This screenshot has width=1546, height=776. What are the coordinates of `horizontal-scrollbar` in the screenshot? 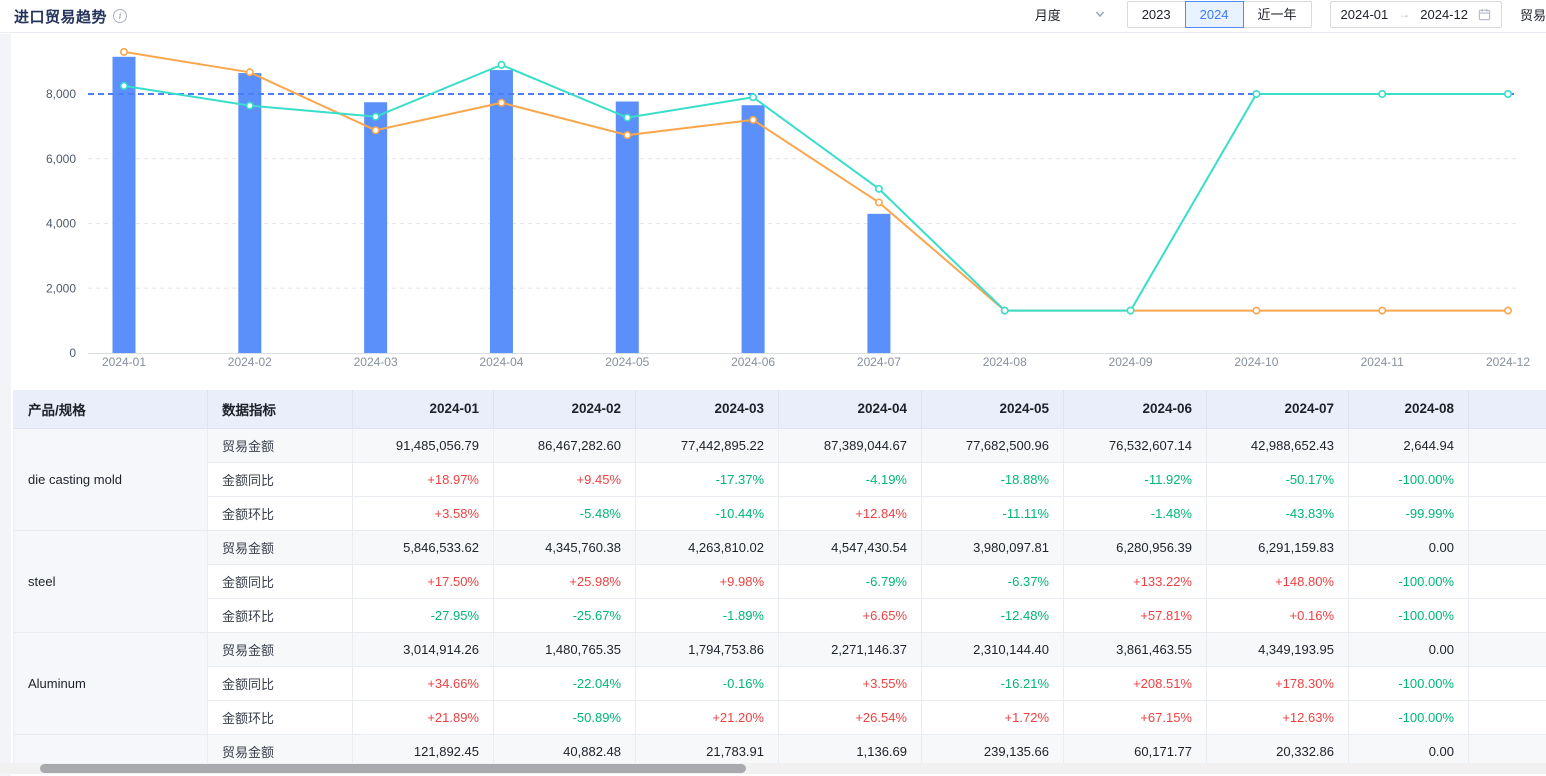 It's located at (773, 768).